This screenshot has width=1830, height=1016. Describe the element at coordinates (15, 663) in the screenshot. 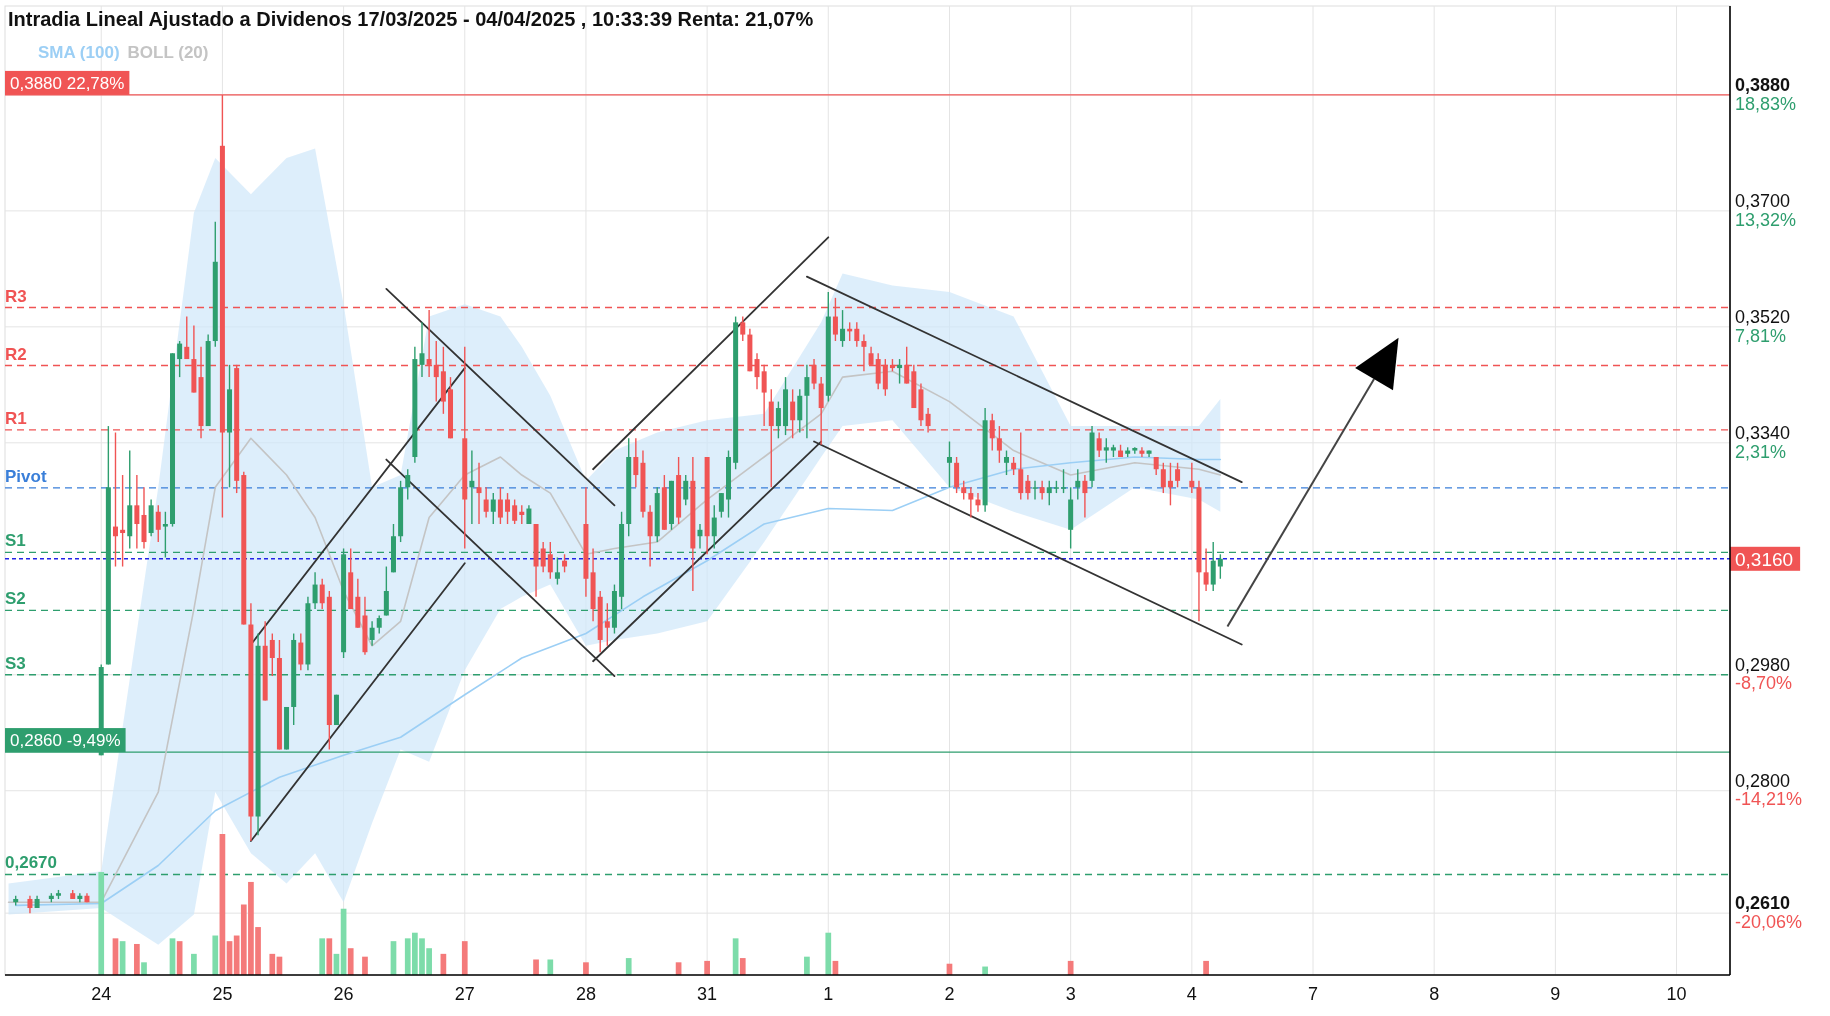

I see `ref-line-label: S3` at that location.